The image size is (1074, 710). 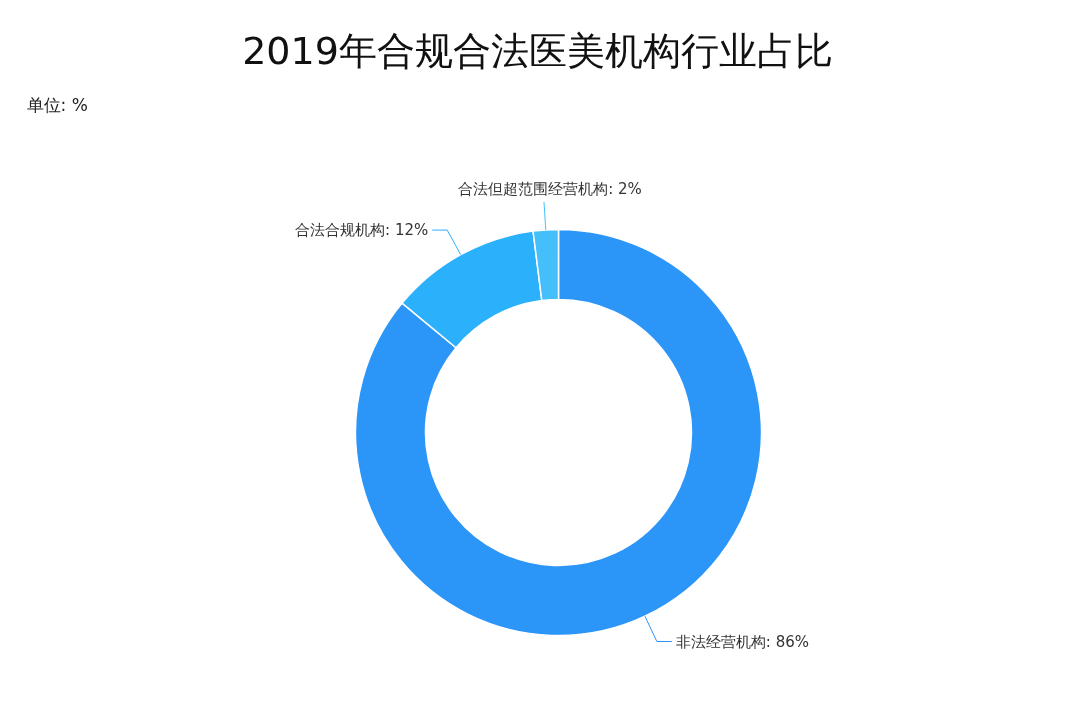 What do you see at coordinates (57, 104) in the screenshot?
I see `text: 单位: %` at bounding box center [57, 104].